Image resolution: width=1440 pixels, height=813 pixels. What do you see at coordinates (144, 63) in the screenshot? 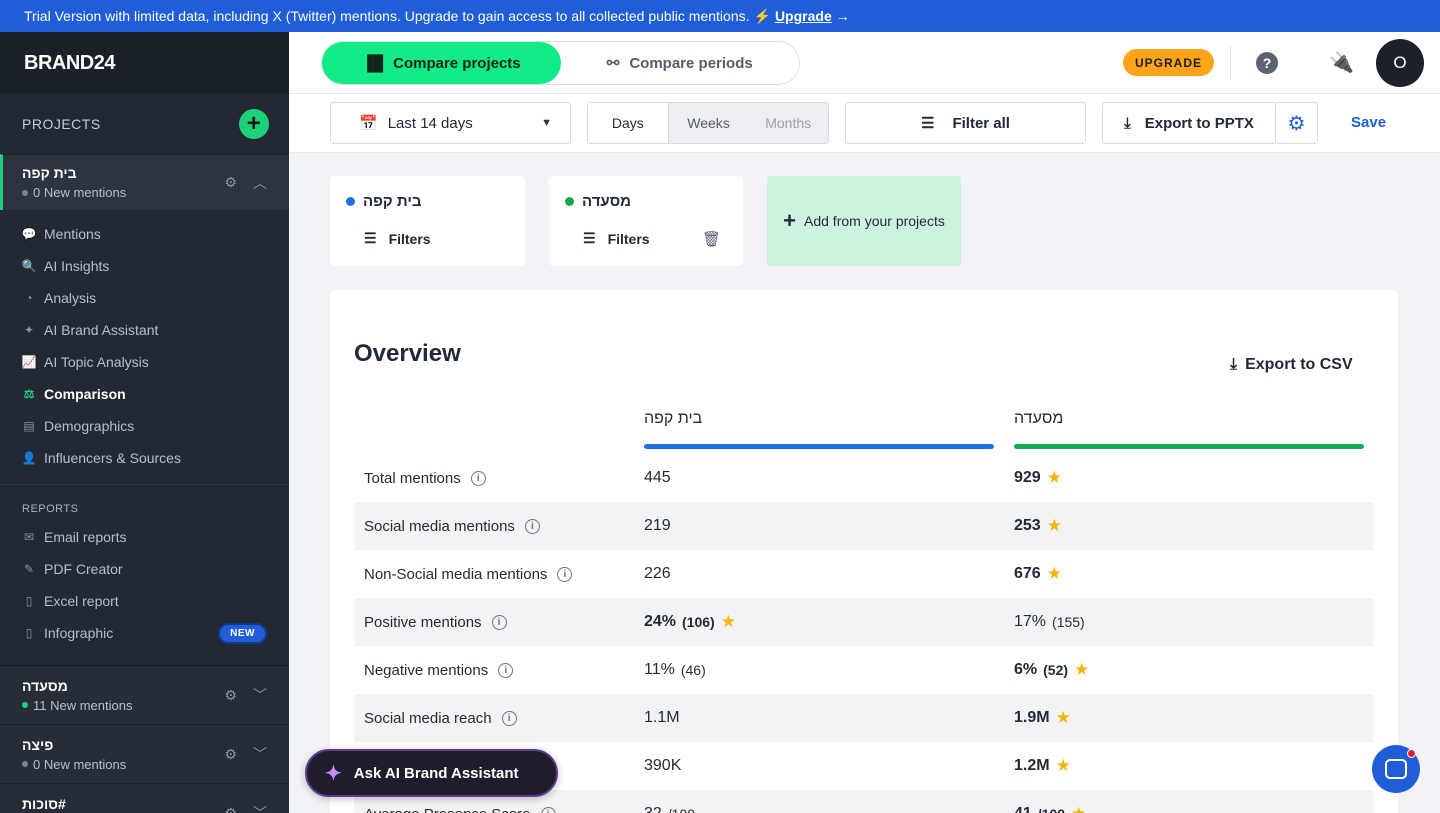
I see `brand-logo: BRAND24` at bounding box center [144, 63].